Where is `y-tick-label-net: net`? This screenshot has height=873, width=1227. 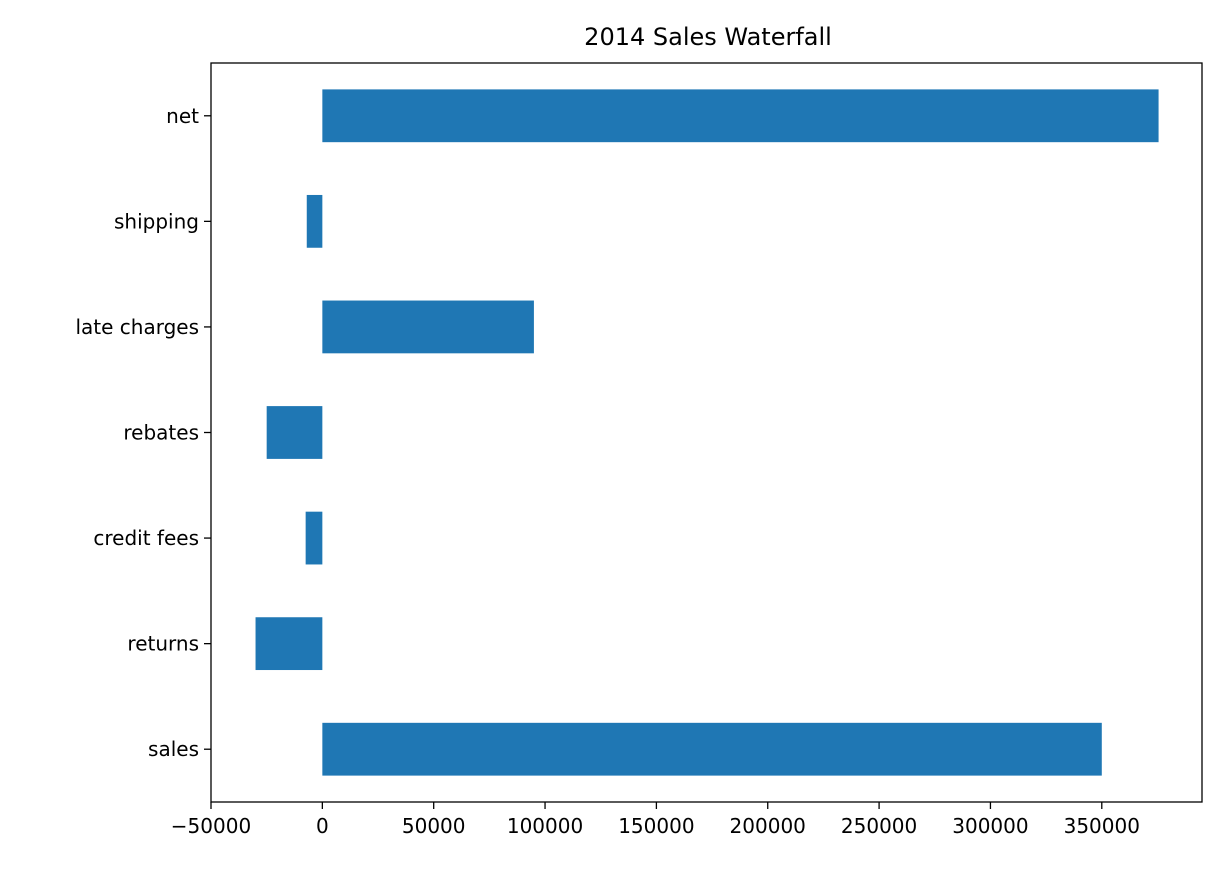
y-tick-label-net: net is located at coordinates (182, 116).